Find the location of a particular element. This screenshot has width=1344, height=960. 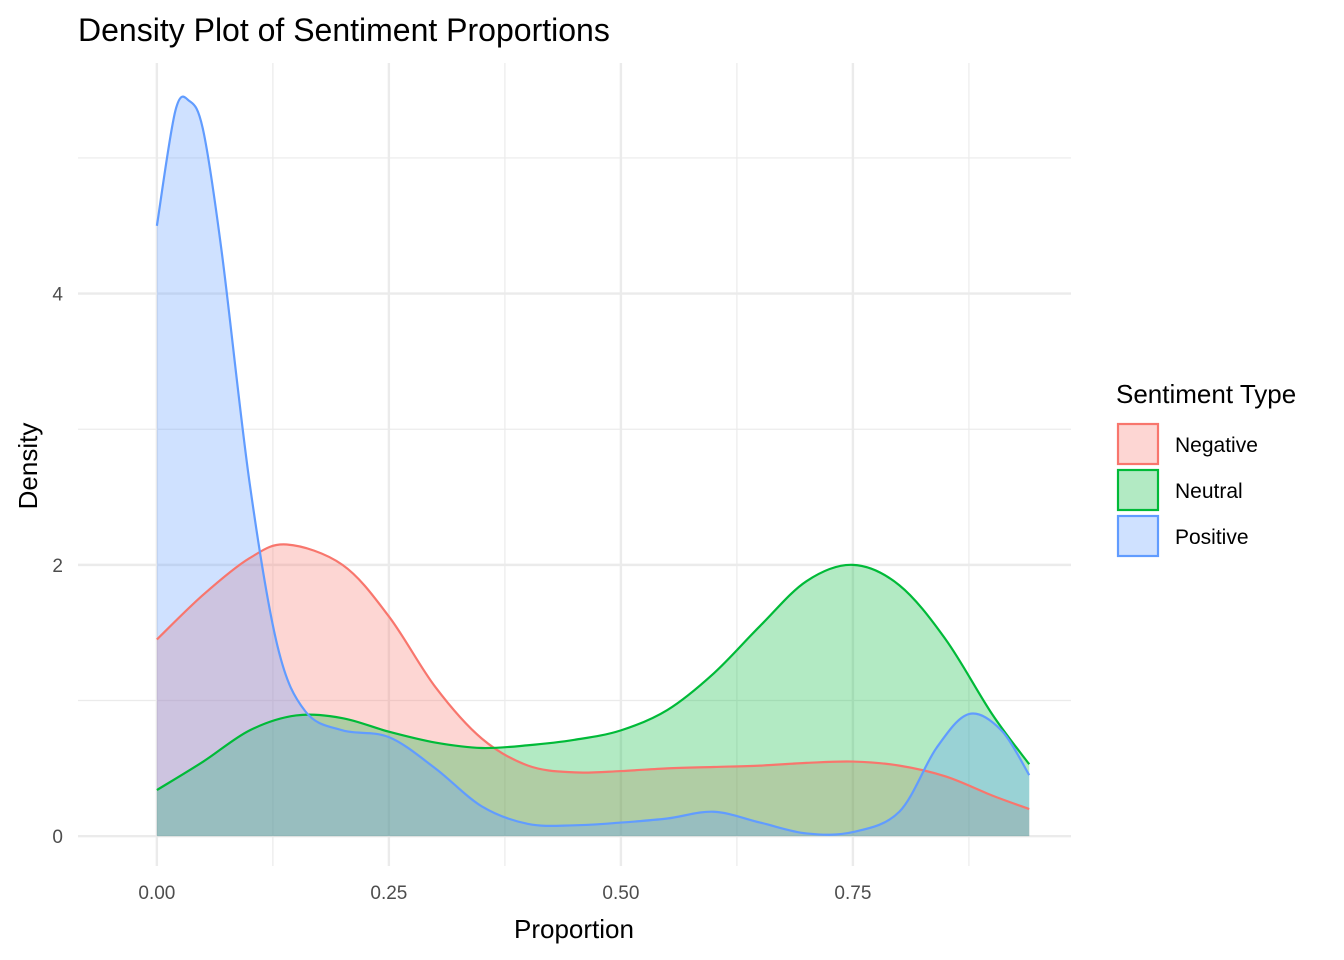

x-axis-title: Proportion is located at coordinates (574, 929).